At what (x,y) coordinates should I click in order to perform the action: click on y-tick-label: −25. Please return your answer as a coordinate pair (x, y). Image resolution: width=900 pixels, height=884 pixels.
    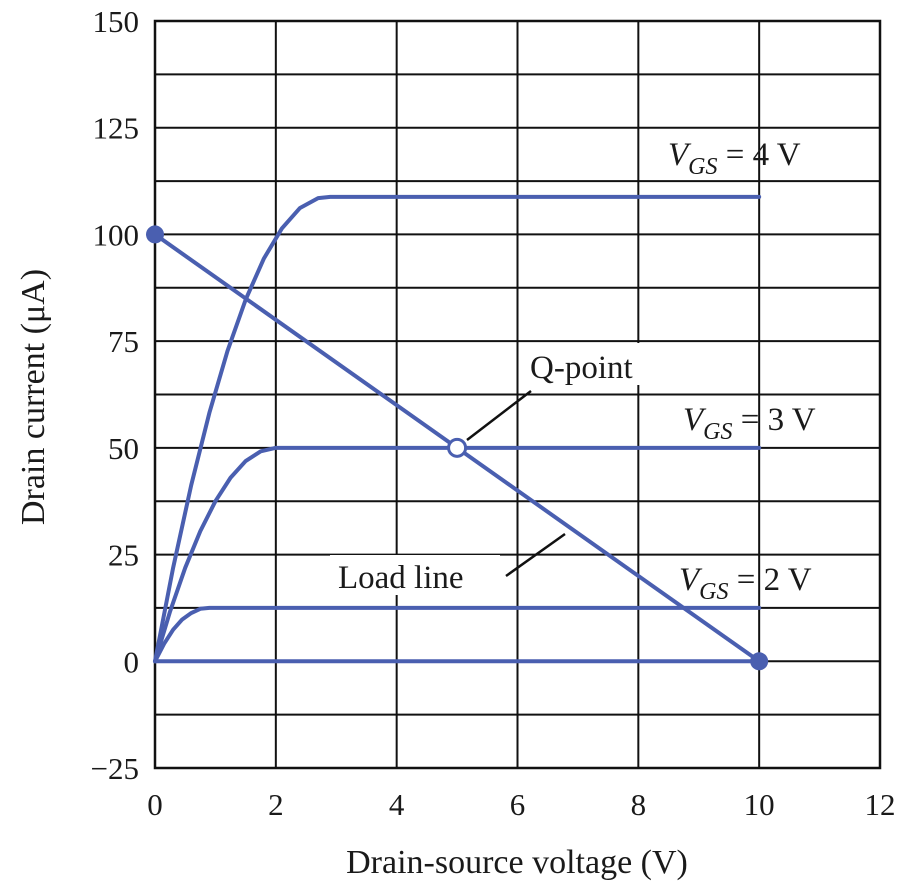
    Looking at the image, I should click on (115, 768).